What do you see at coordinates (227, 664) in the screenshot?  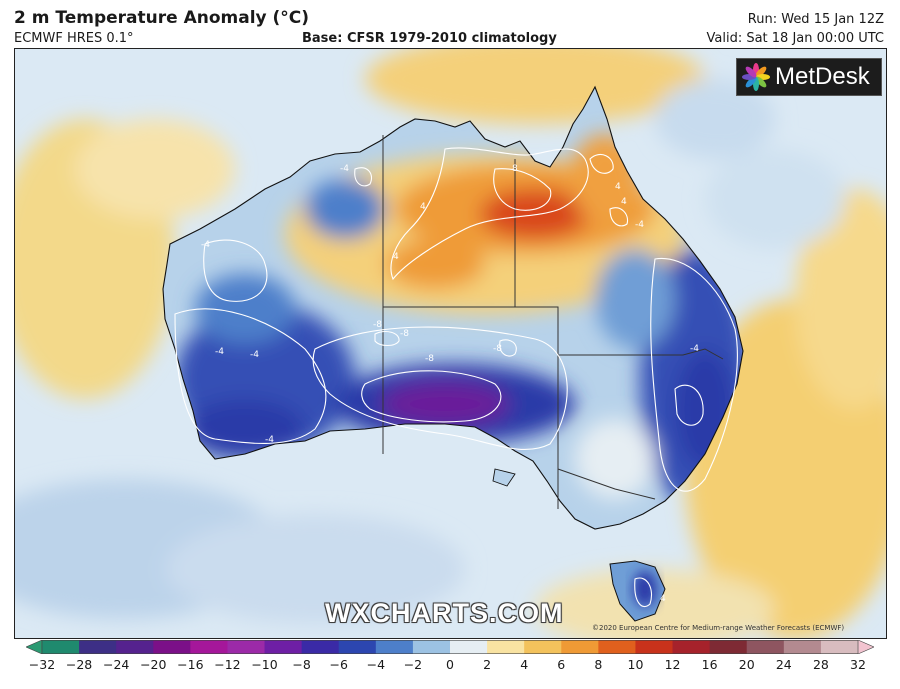 I see `colorbar-tick-label: −12` at bounding box center [227, 664].